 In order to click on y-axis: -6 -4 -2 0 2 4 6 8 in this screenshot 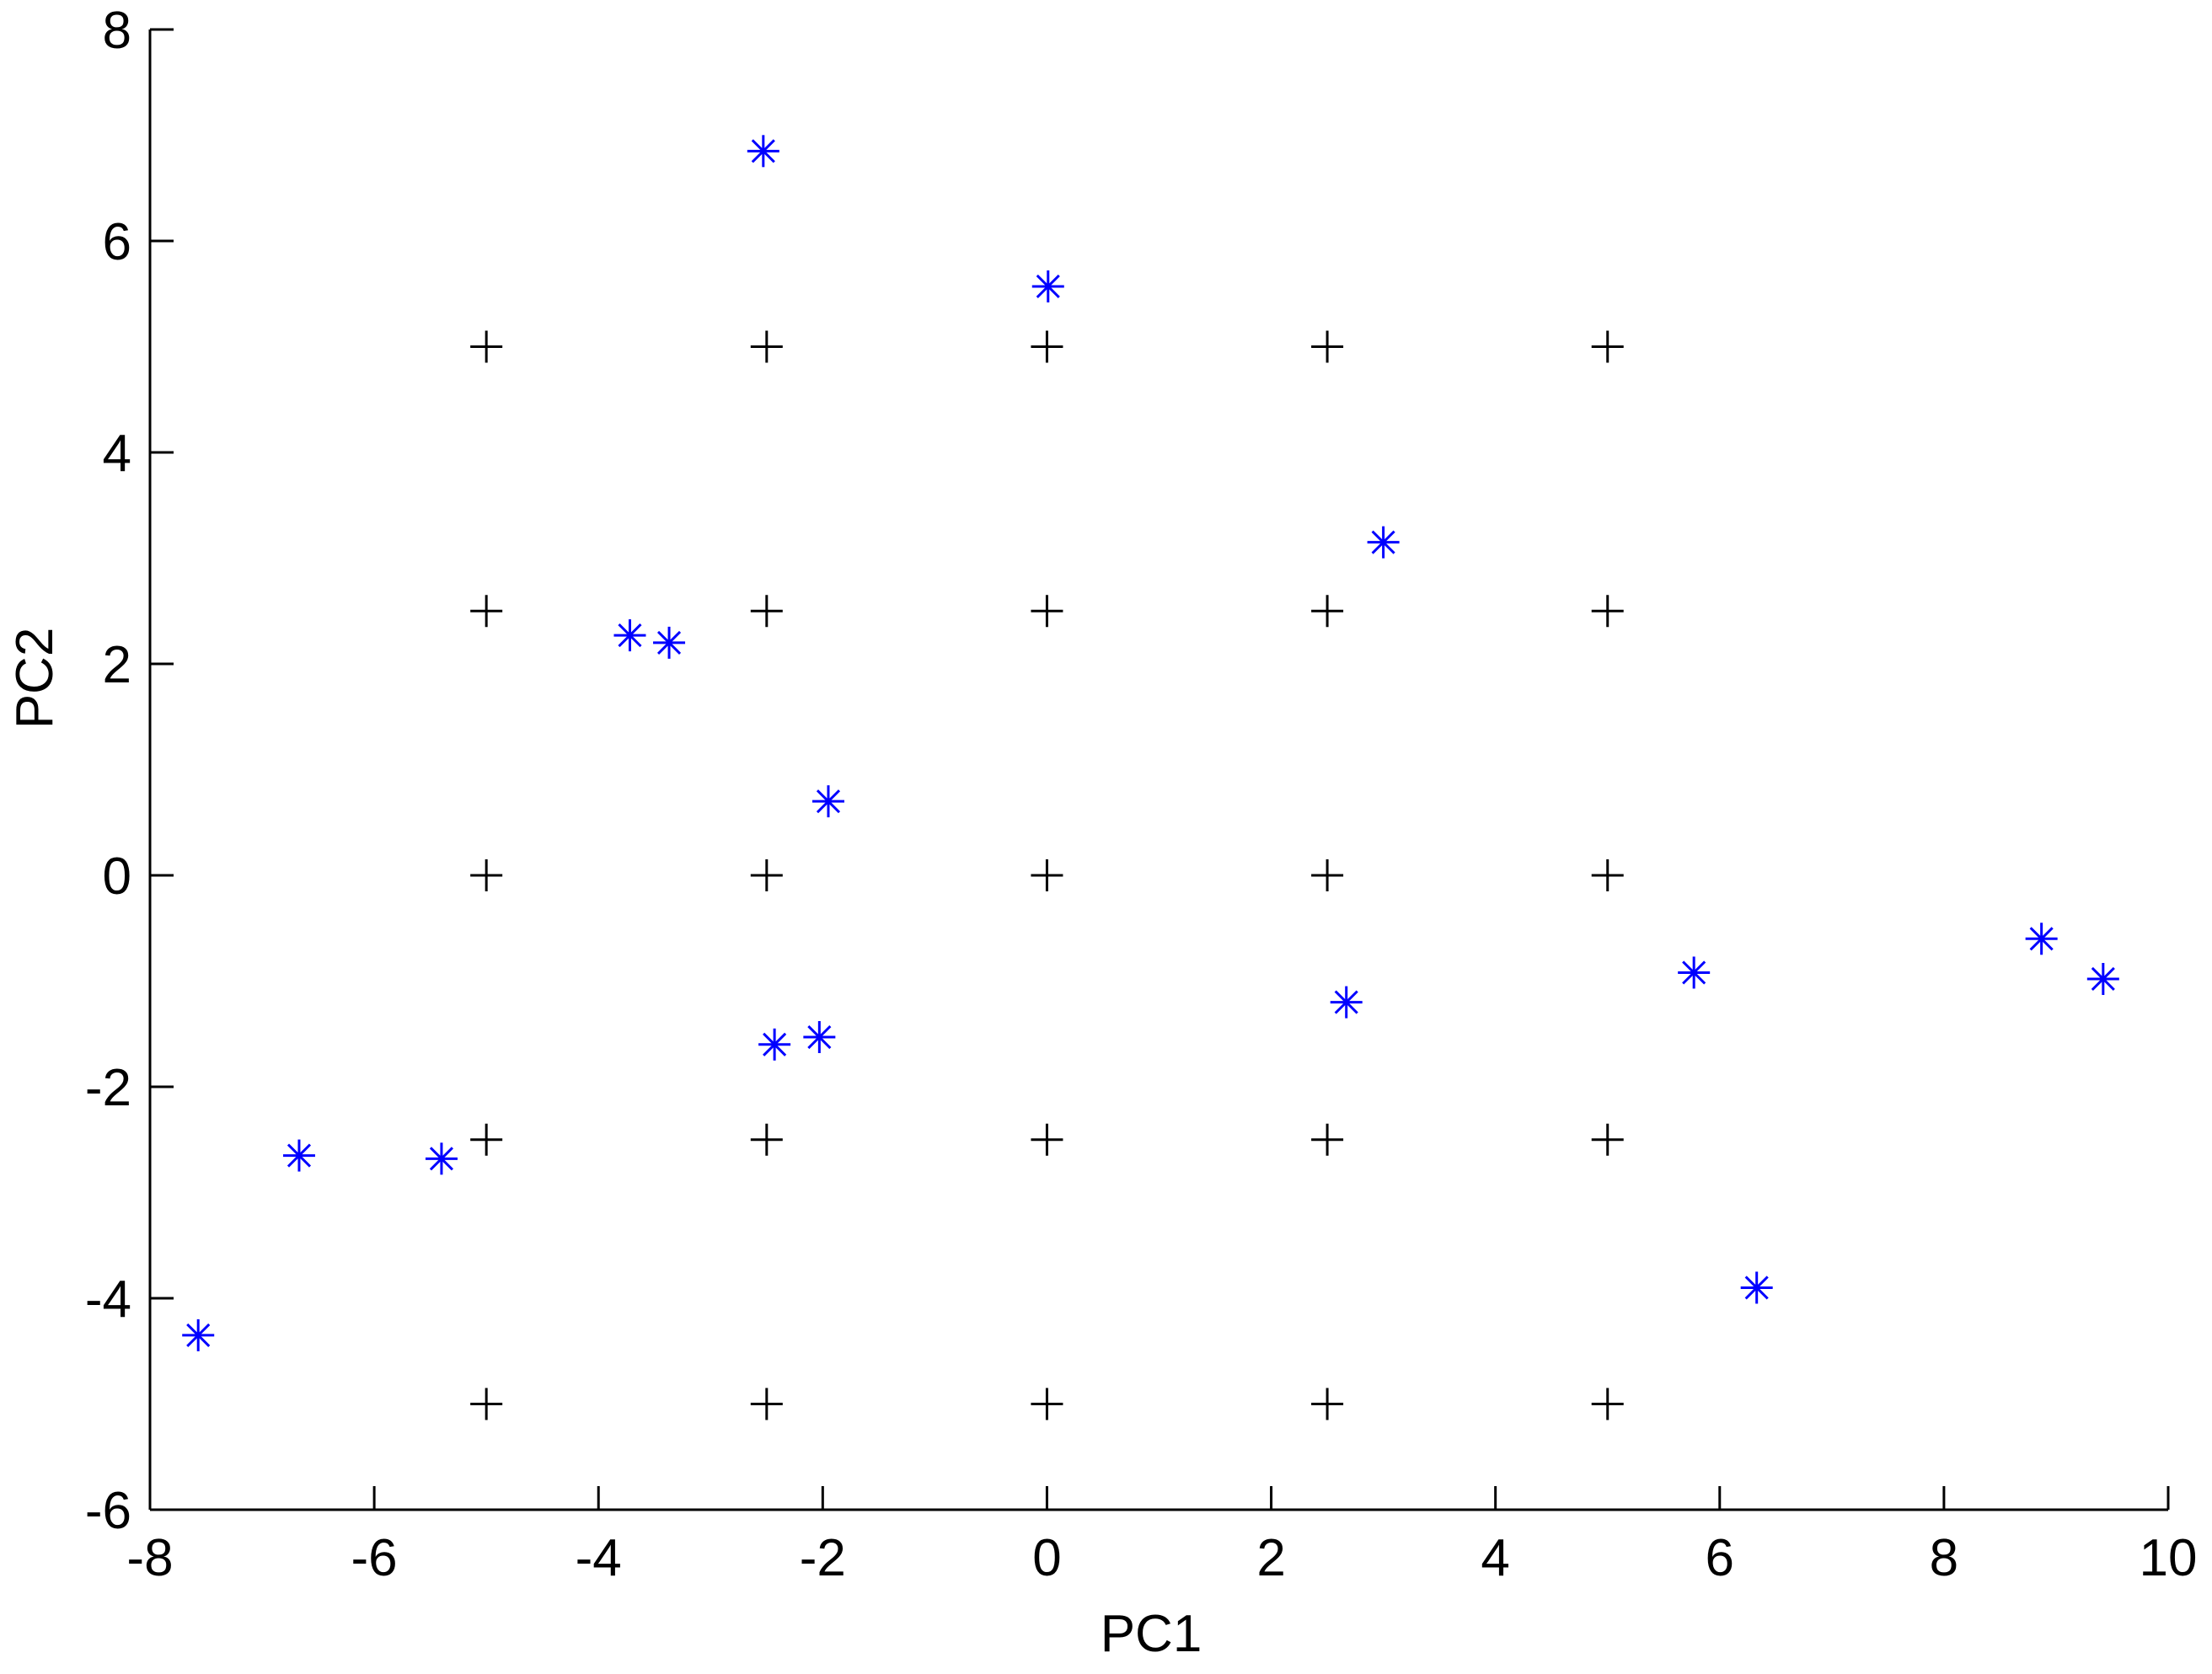, I will do `click(130, 771)`.